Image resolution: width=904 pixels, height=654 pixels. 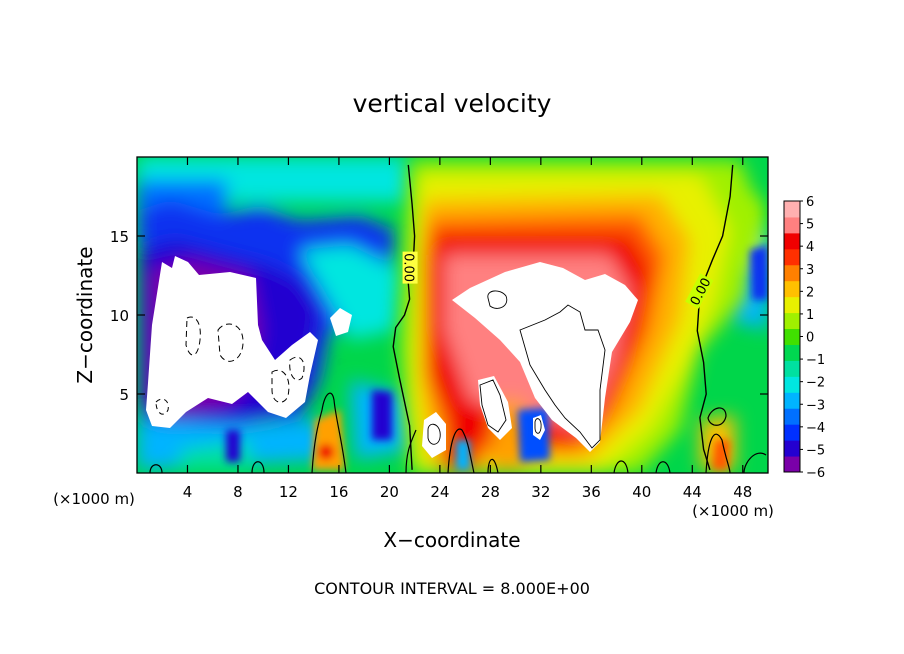 I want to click on y-tick-label: 15, so click(x=119, y=237).